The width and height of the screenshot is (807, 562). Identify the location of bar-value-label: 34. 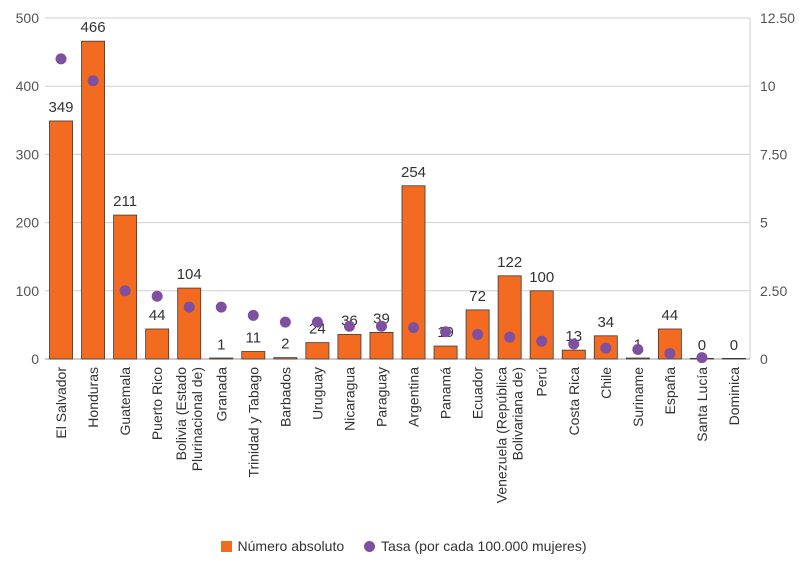
(605, 322).